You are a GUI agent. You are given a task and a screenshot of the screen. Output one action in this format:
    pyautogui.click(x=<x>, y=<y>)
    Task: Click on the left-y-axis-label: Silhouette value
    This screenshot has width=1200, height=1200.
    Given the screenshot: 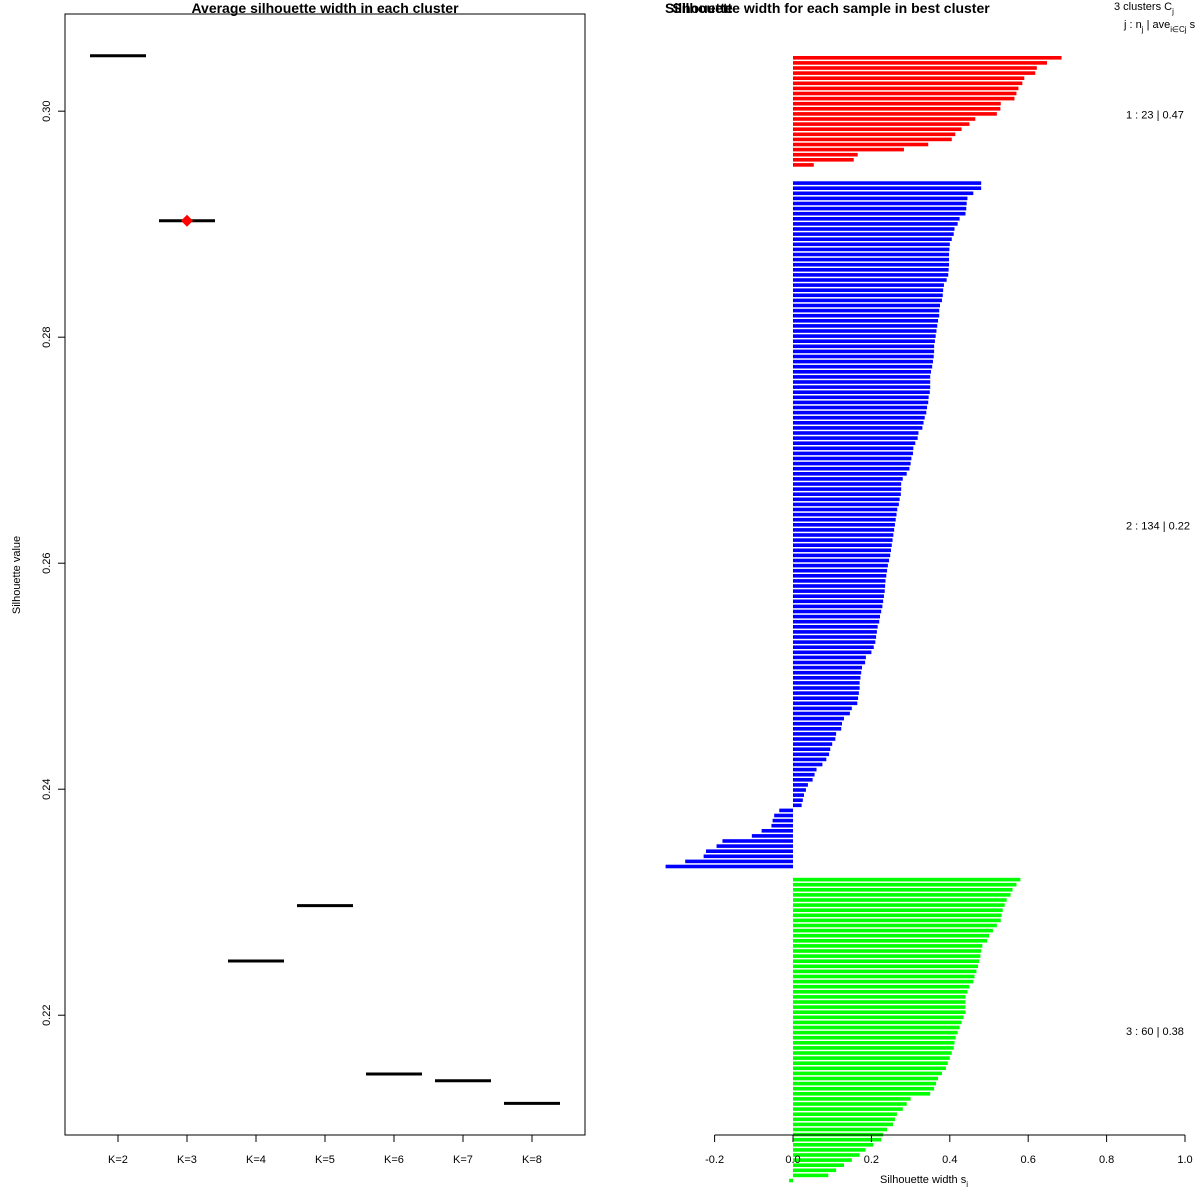 What is the action you would take?
    pyautogui.click(x=17, y=575)
    